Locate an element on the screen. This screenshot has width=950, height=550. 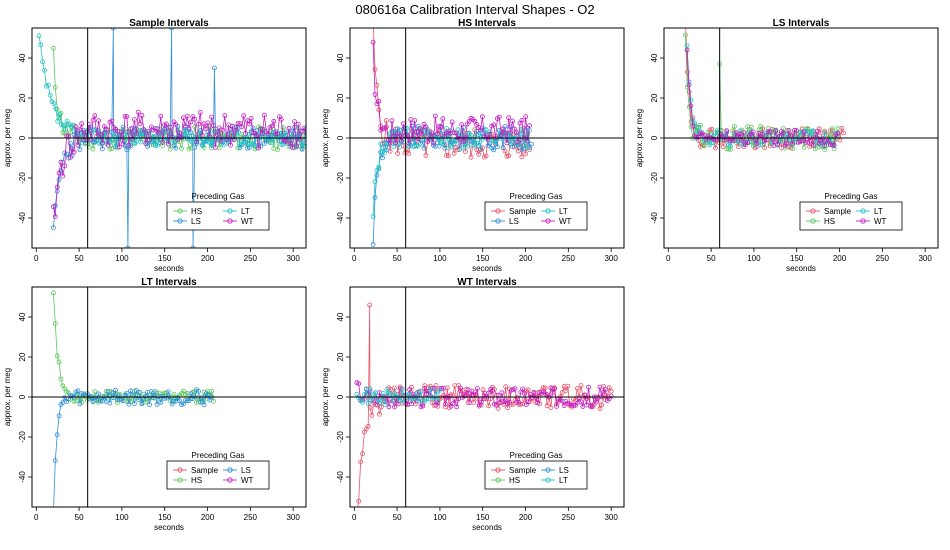
series-line-HS is located at coordinates (133, 348).